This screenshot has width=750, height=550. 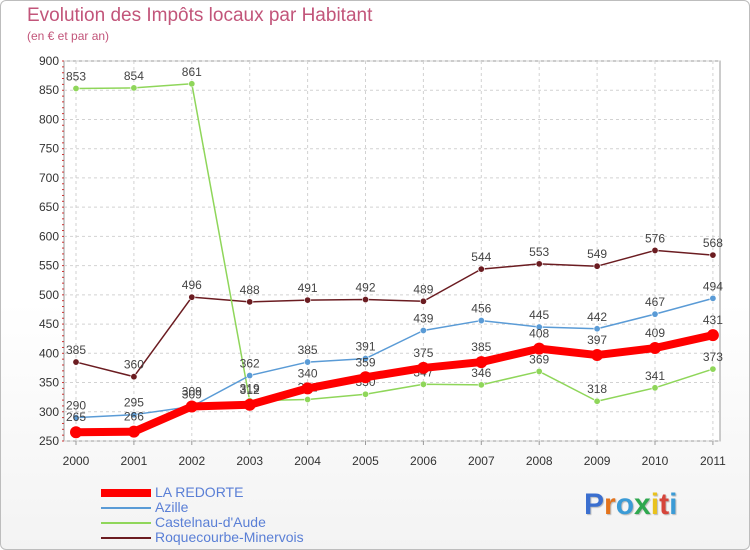 I want to click on data-label: 408, so click(x=539, y=334).